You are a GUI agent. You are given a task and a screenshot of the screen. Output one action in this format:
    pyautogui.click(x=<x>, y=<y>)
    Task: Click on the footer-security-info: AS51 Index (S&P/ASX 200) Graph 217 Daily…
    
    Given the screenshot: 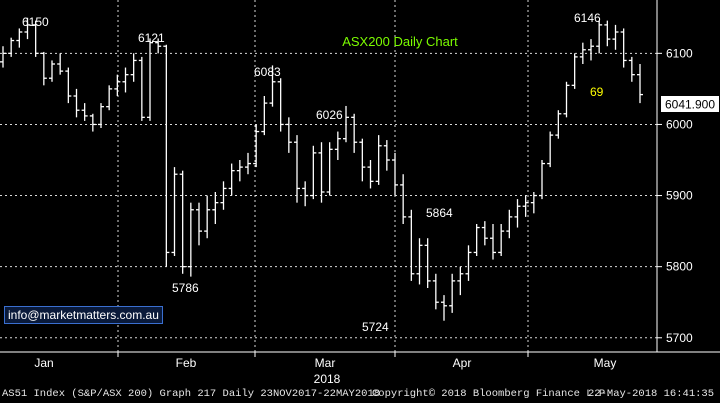 What is the action you would take?
    pyautogui.click(x=191, y=394)
    